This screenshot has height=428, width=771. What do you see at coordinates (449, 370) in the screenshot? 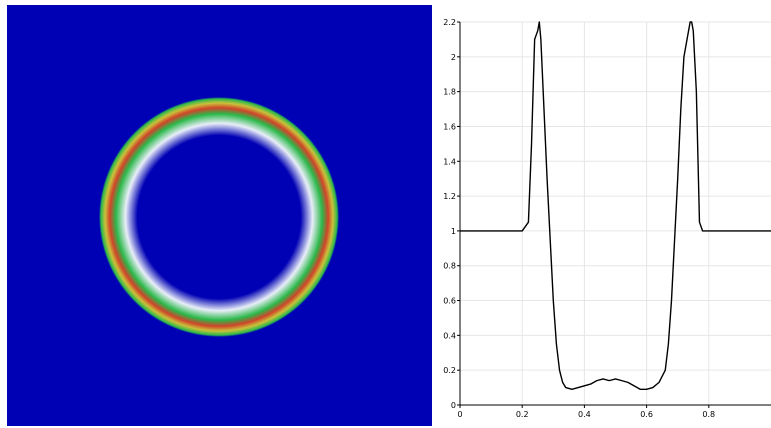
I see `y-tick-label: 0.2` at bounding box center [449, 370].